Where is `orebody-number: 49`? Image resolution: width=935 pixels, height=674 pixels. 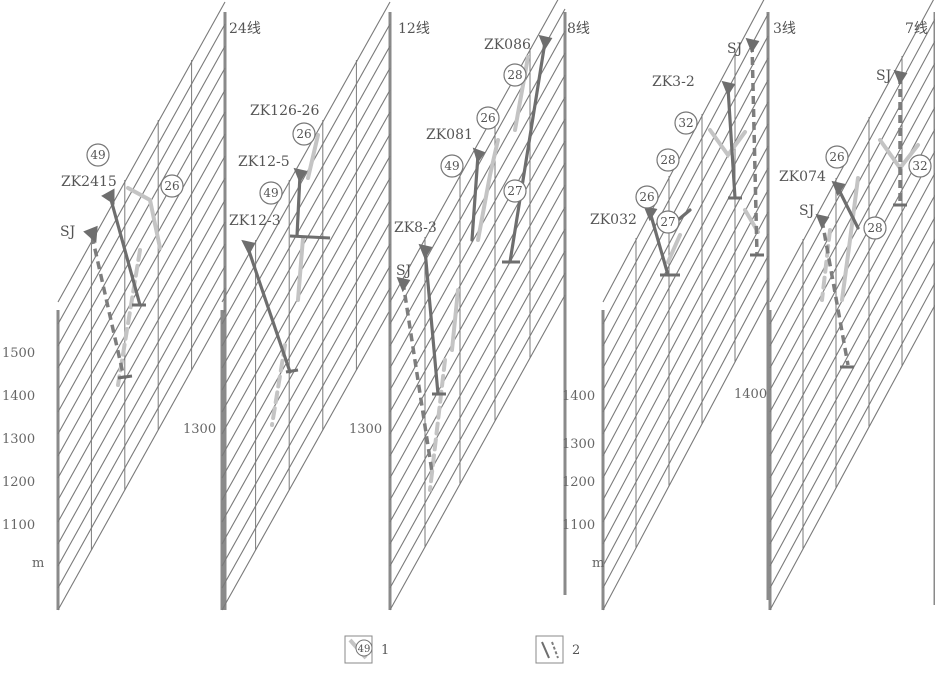 orebody-number: 49 is located at coordinates (97, 155).